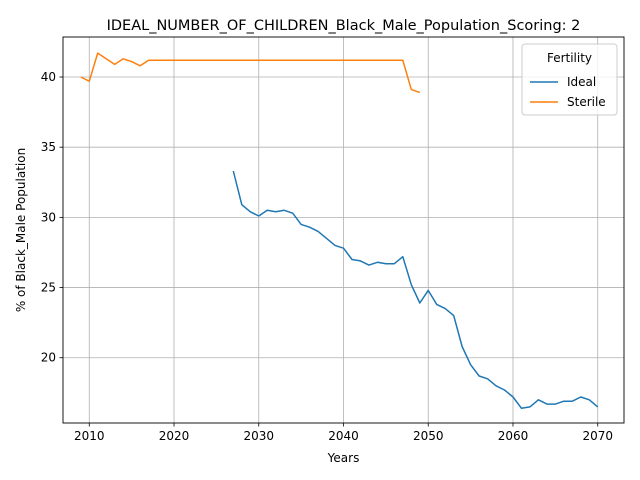 Image resolution: width=640 pixels, height=480 pixels. I want to click on legend-label-sterile: Sterile, so click(586, 102).